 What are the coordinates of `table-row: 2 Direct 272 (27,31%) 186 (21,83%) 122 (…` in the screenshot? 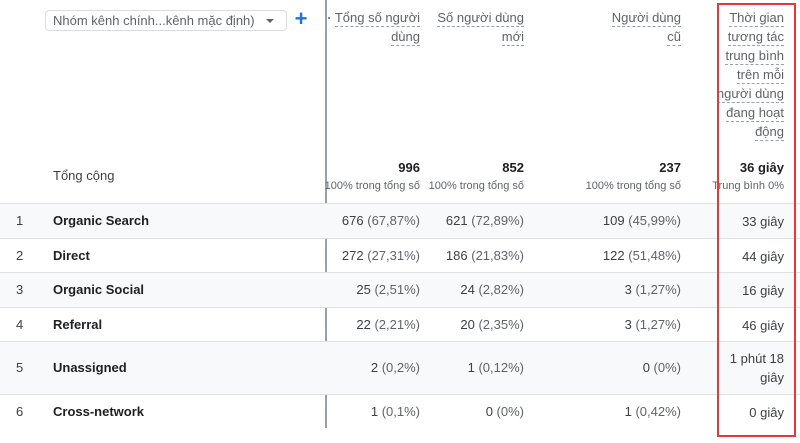 It's located at (400, 255).